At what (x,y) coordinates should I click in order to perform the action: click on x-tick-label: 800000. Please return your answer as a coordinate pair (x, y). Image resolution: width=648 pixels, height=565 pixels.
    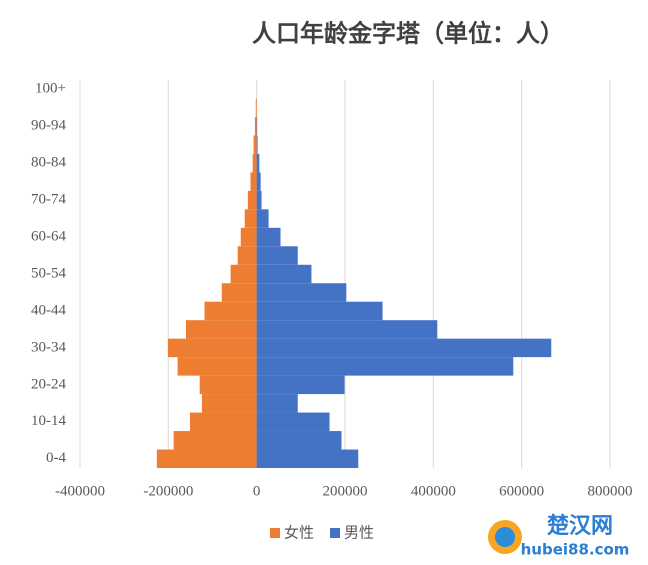
    Looking at the image, I should click on (610, 491).